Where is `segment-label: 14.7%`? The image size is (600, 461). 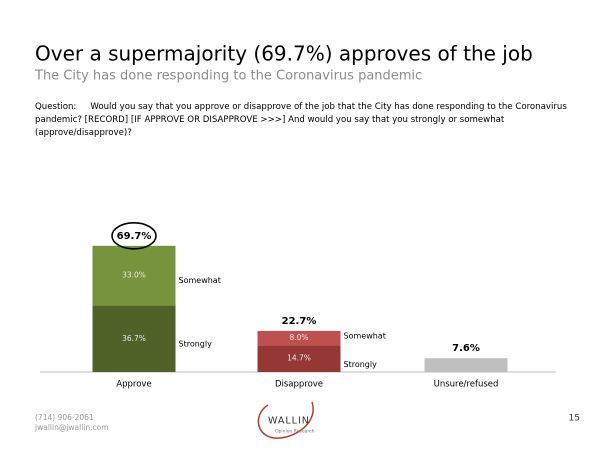
segment-label: 14.7% is located at coordinates (299, 358).